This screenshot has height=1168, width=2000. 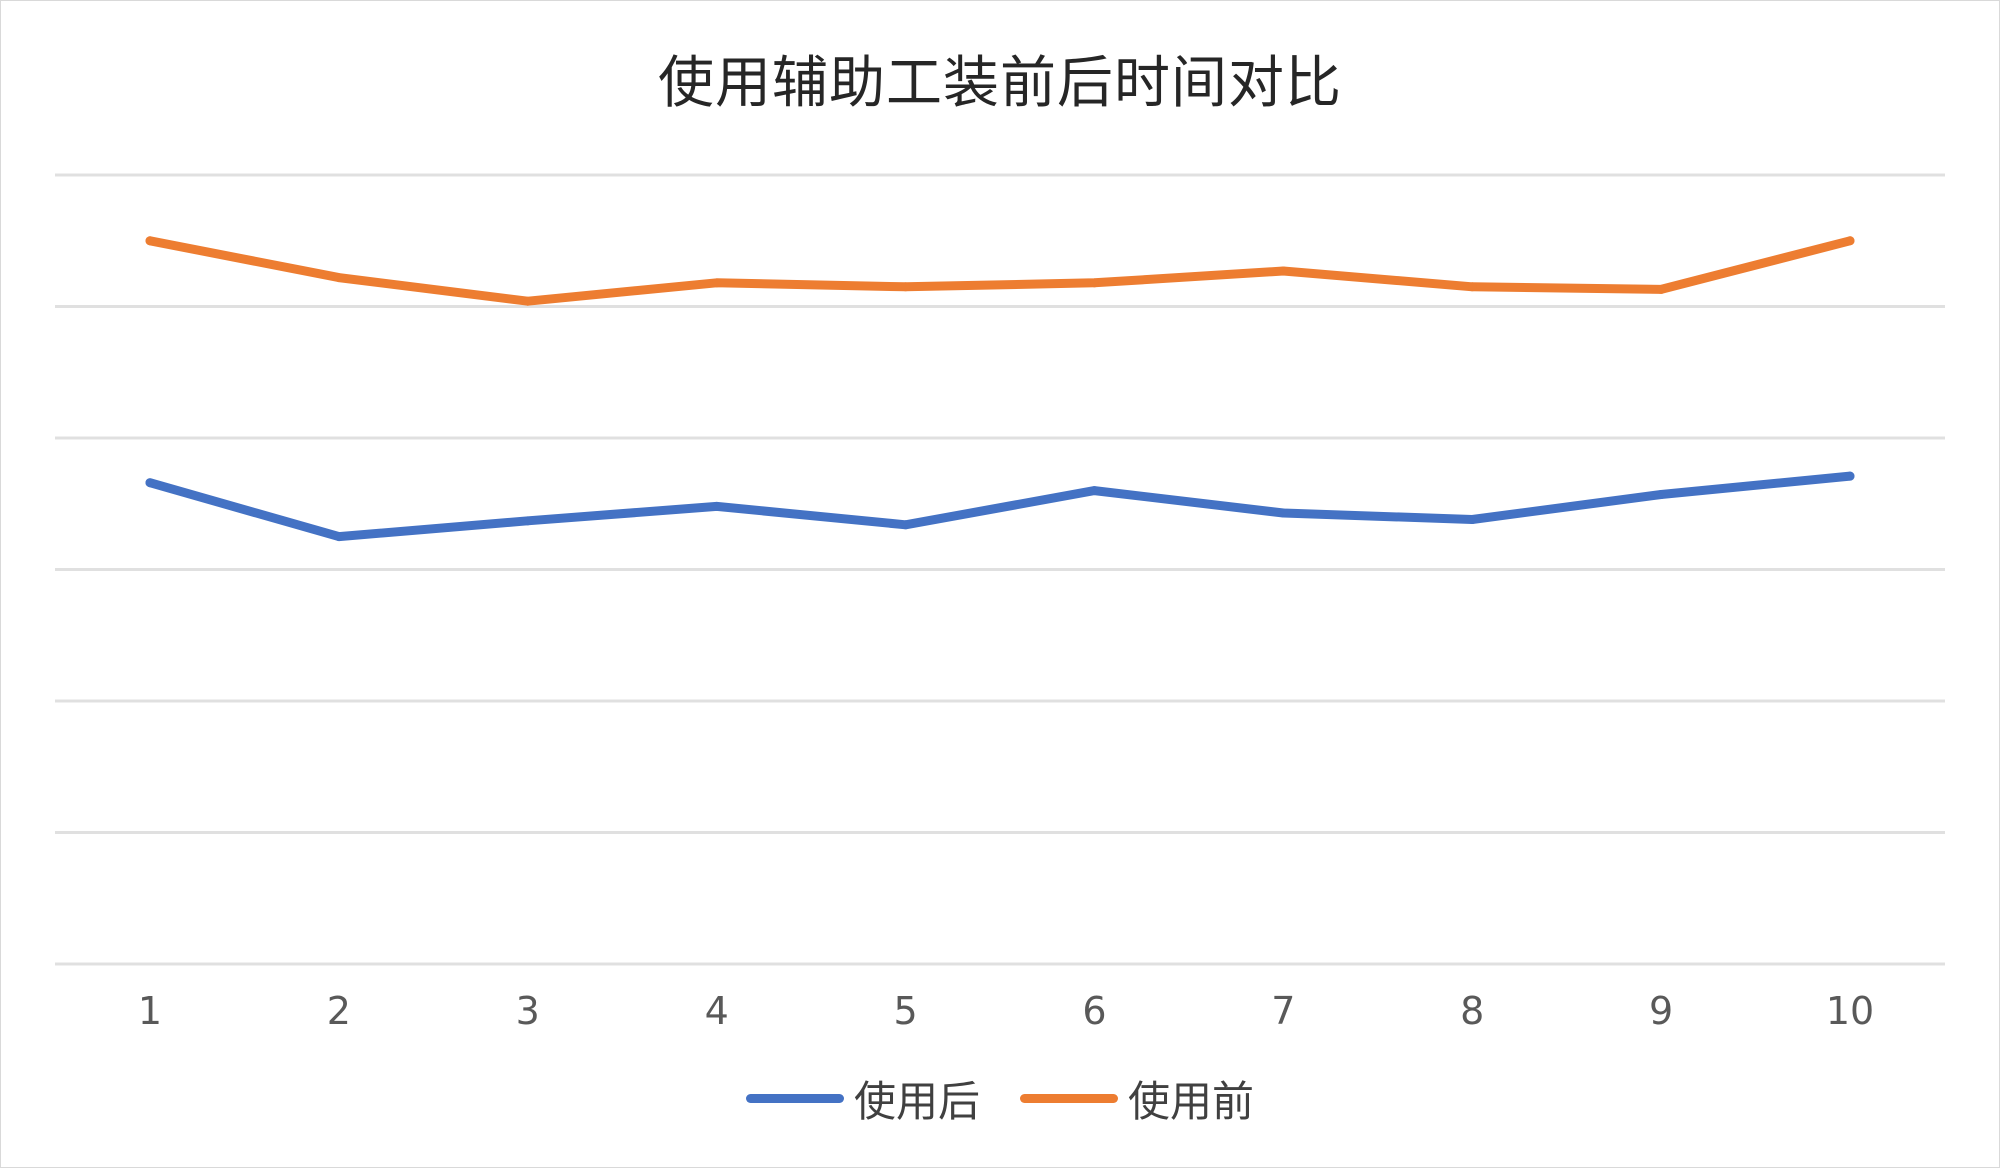 I want to click on x-tick-label: 7, so click(x=1283, y=1011).